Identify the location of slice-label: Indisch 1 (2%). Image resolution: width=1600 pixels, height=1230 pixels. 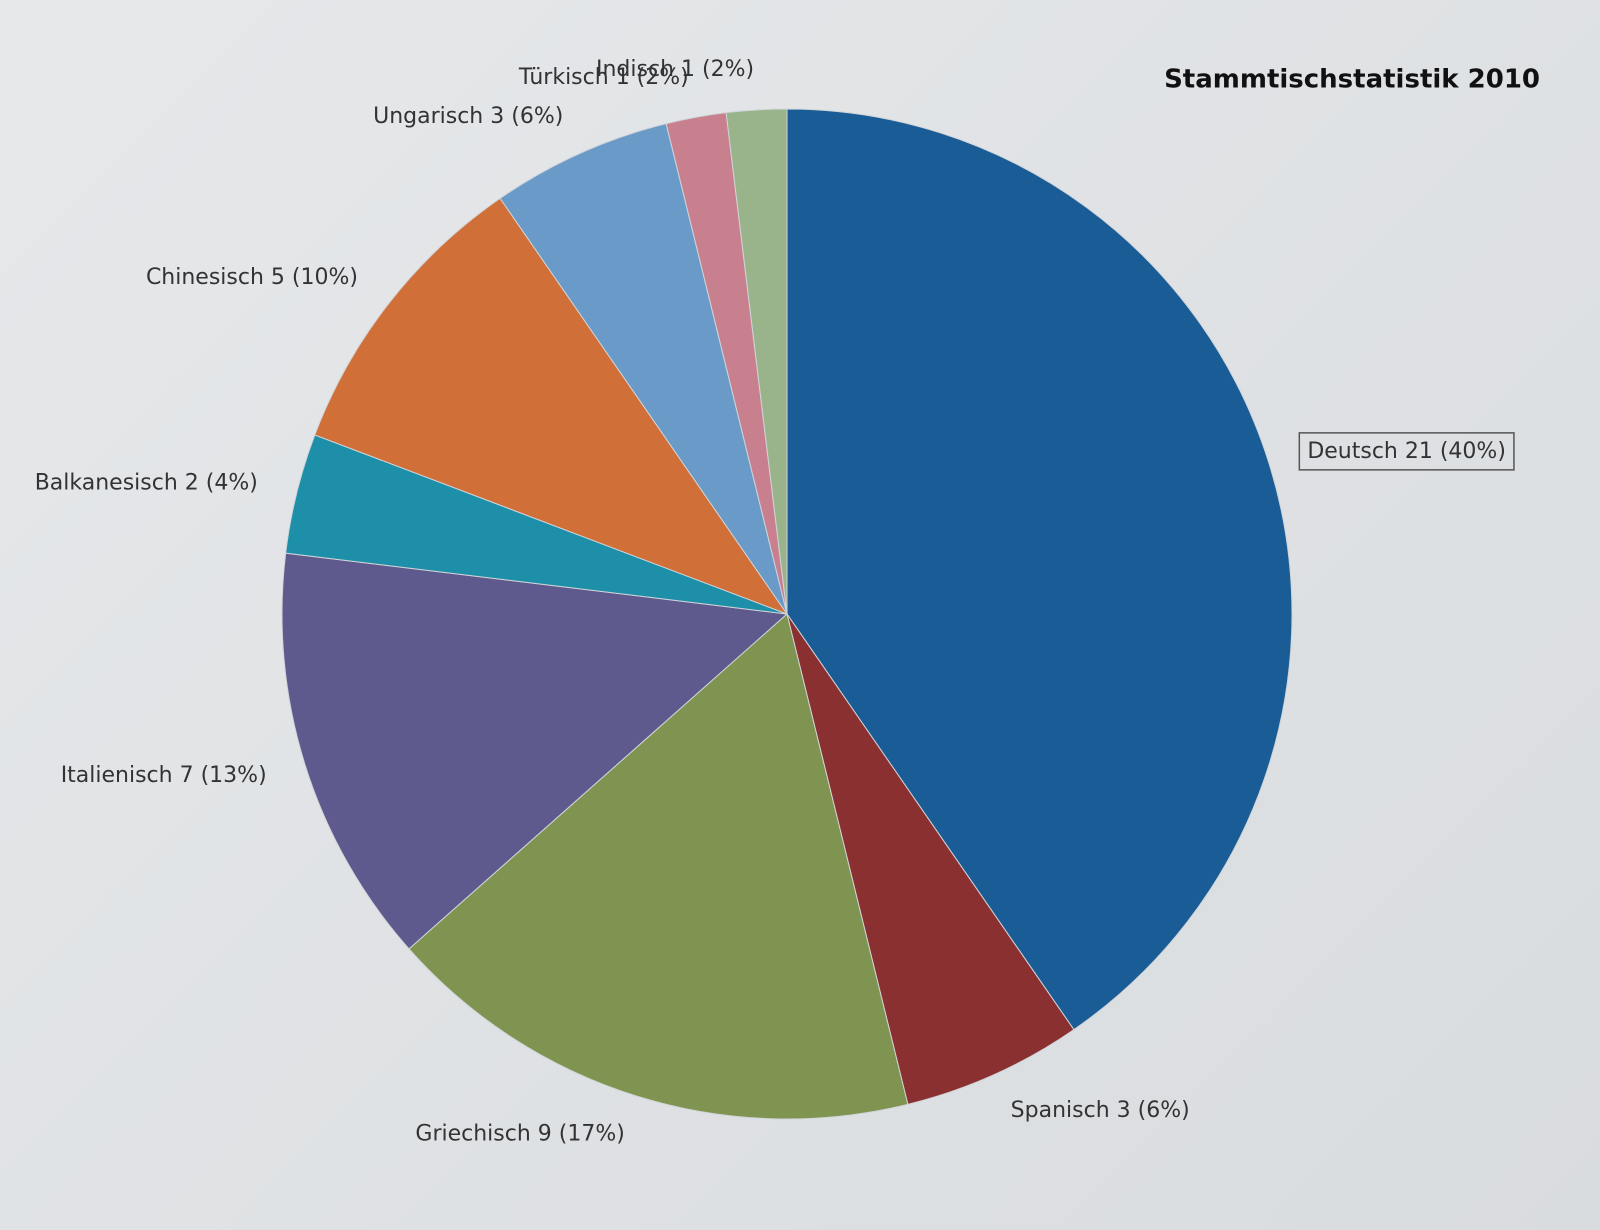
(675, 69).